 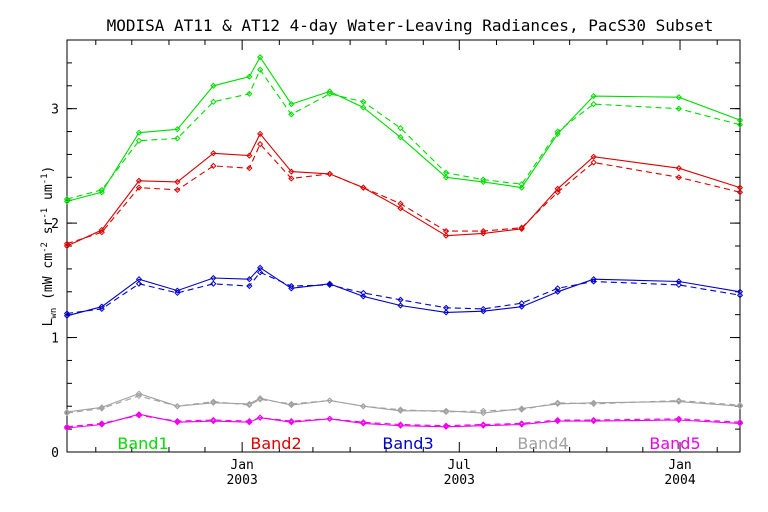 I want to click on x-tick-label-month: Jan, so click(x=679, y=465).